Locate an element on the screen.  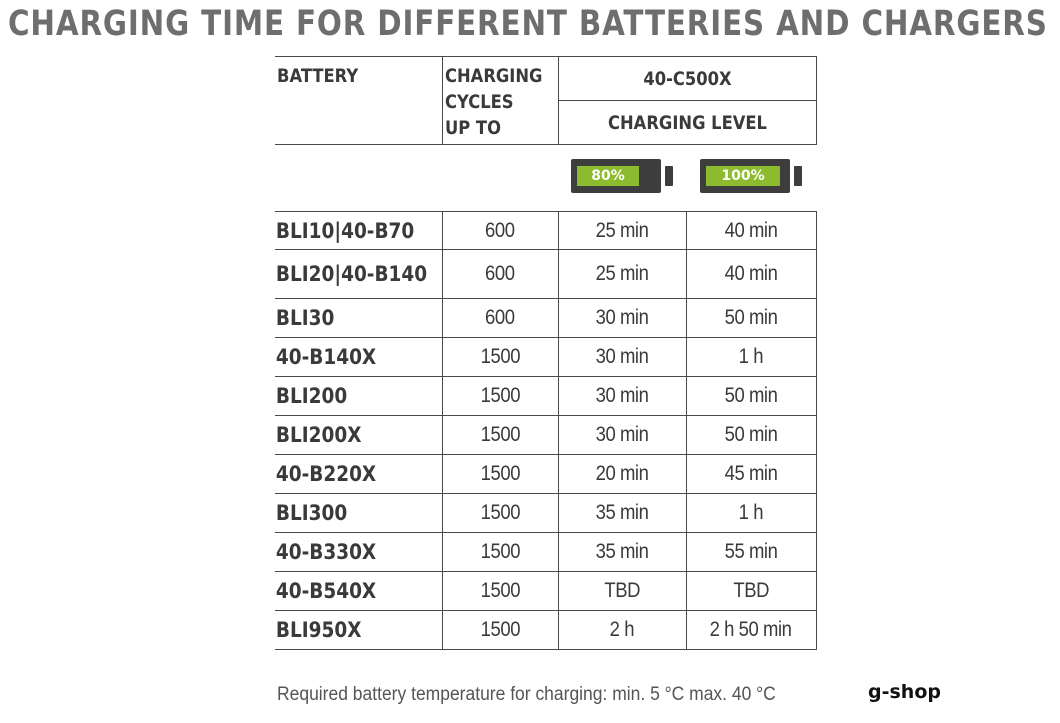
time-80-cell: 35 min is located at coordinates (621, 513).